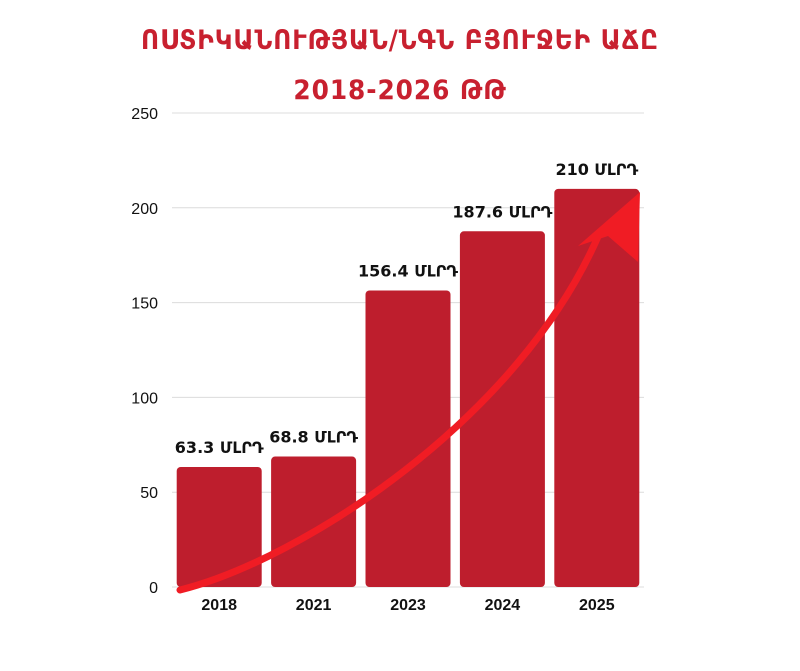  Describe the element at coordinates (153, 588) in the screenshot. I see `y-tick-label: 0` at that location.